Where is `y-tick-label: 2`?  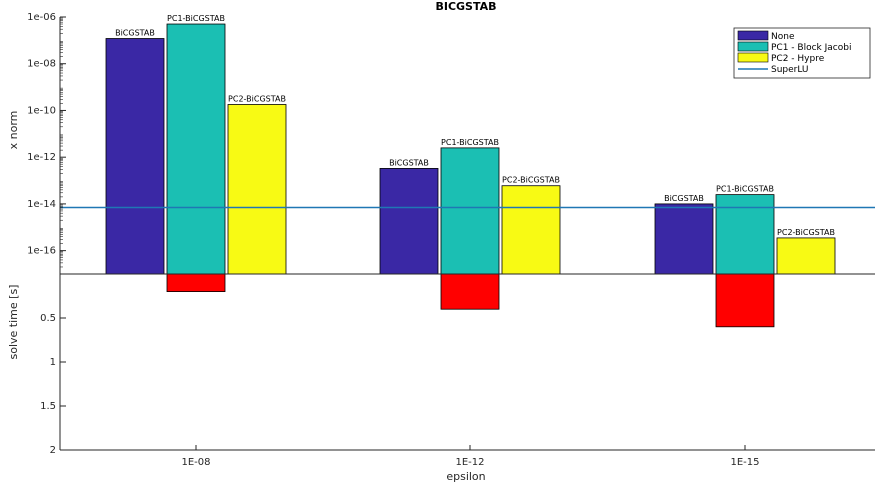
y-tick-label: 2 is located at coordinates (53, 450).